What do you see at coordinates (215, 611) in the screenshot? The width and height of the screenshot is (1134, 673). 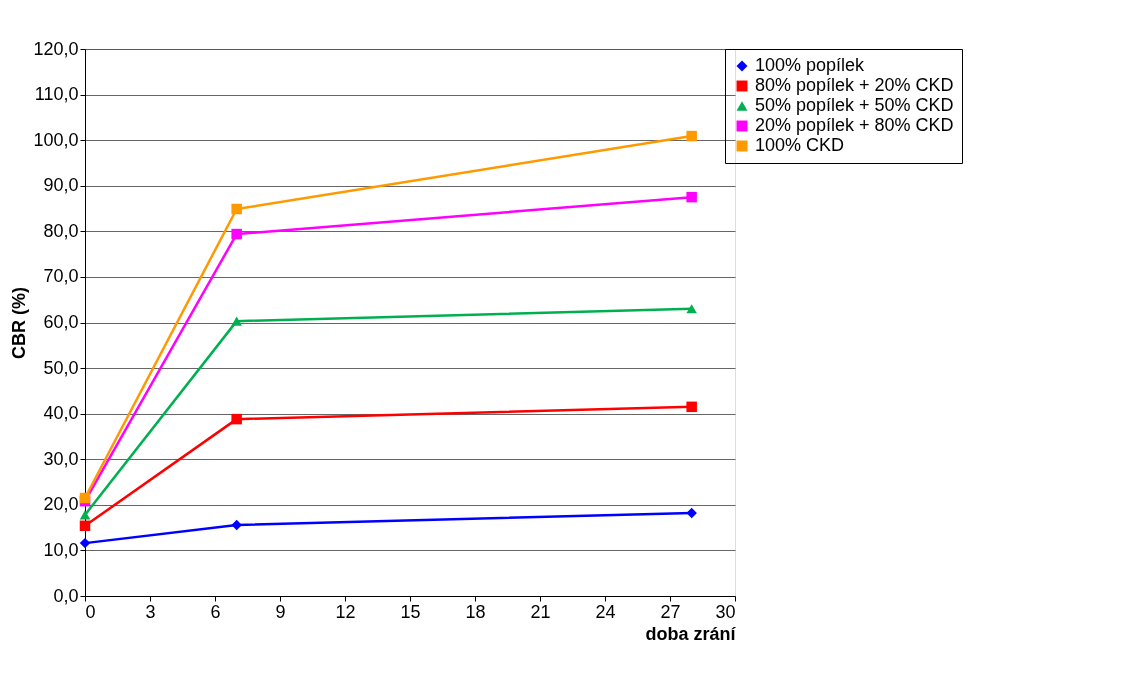 I see `x-tick-label: 6` at bounding box center [215, 611].